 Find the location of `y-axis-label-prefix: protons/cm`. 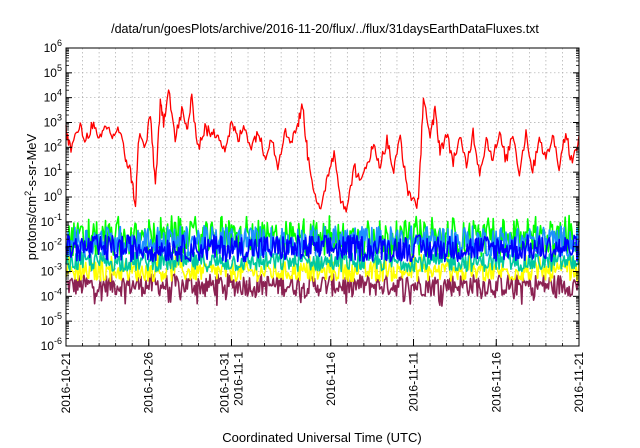

y-axis-label-prefix: protons/cm is located at coordinates (31, 228).